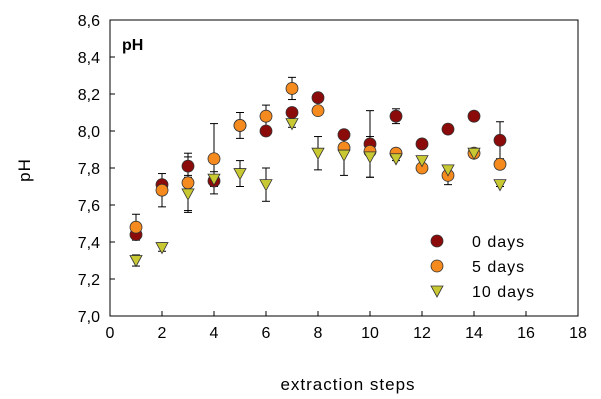  Describe the element at coordinates (318, 333) in the screenshot. I see `x-tick-label: 8` at that location.